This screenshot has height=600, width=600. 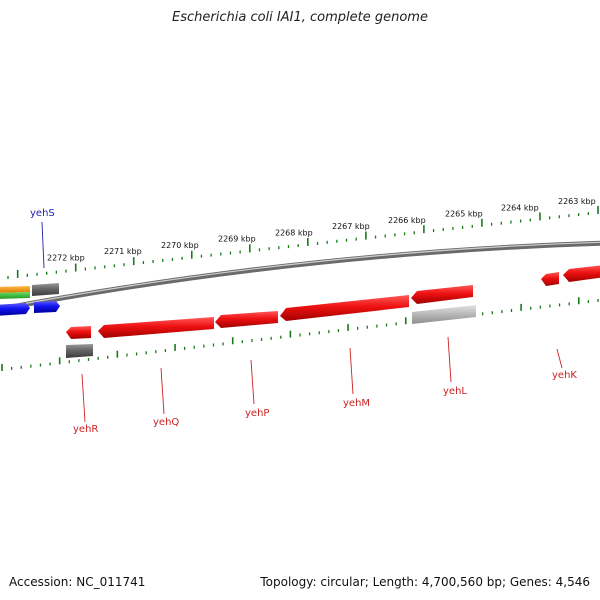 What do you see at coordinates (42, 213) in the screenshot?
I see `label-yehS: yehS` at bounding box center [42, 213].